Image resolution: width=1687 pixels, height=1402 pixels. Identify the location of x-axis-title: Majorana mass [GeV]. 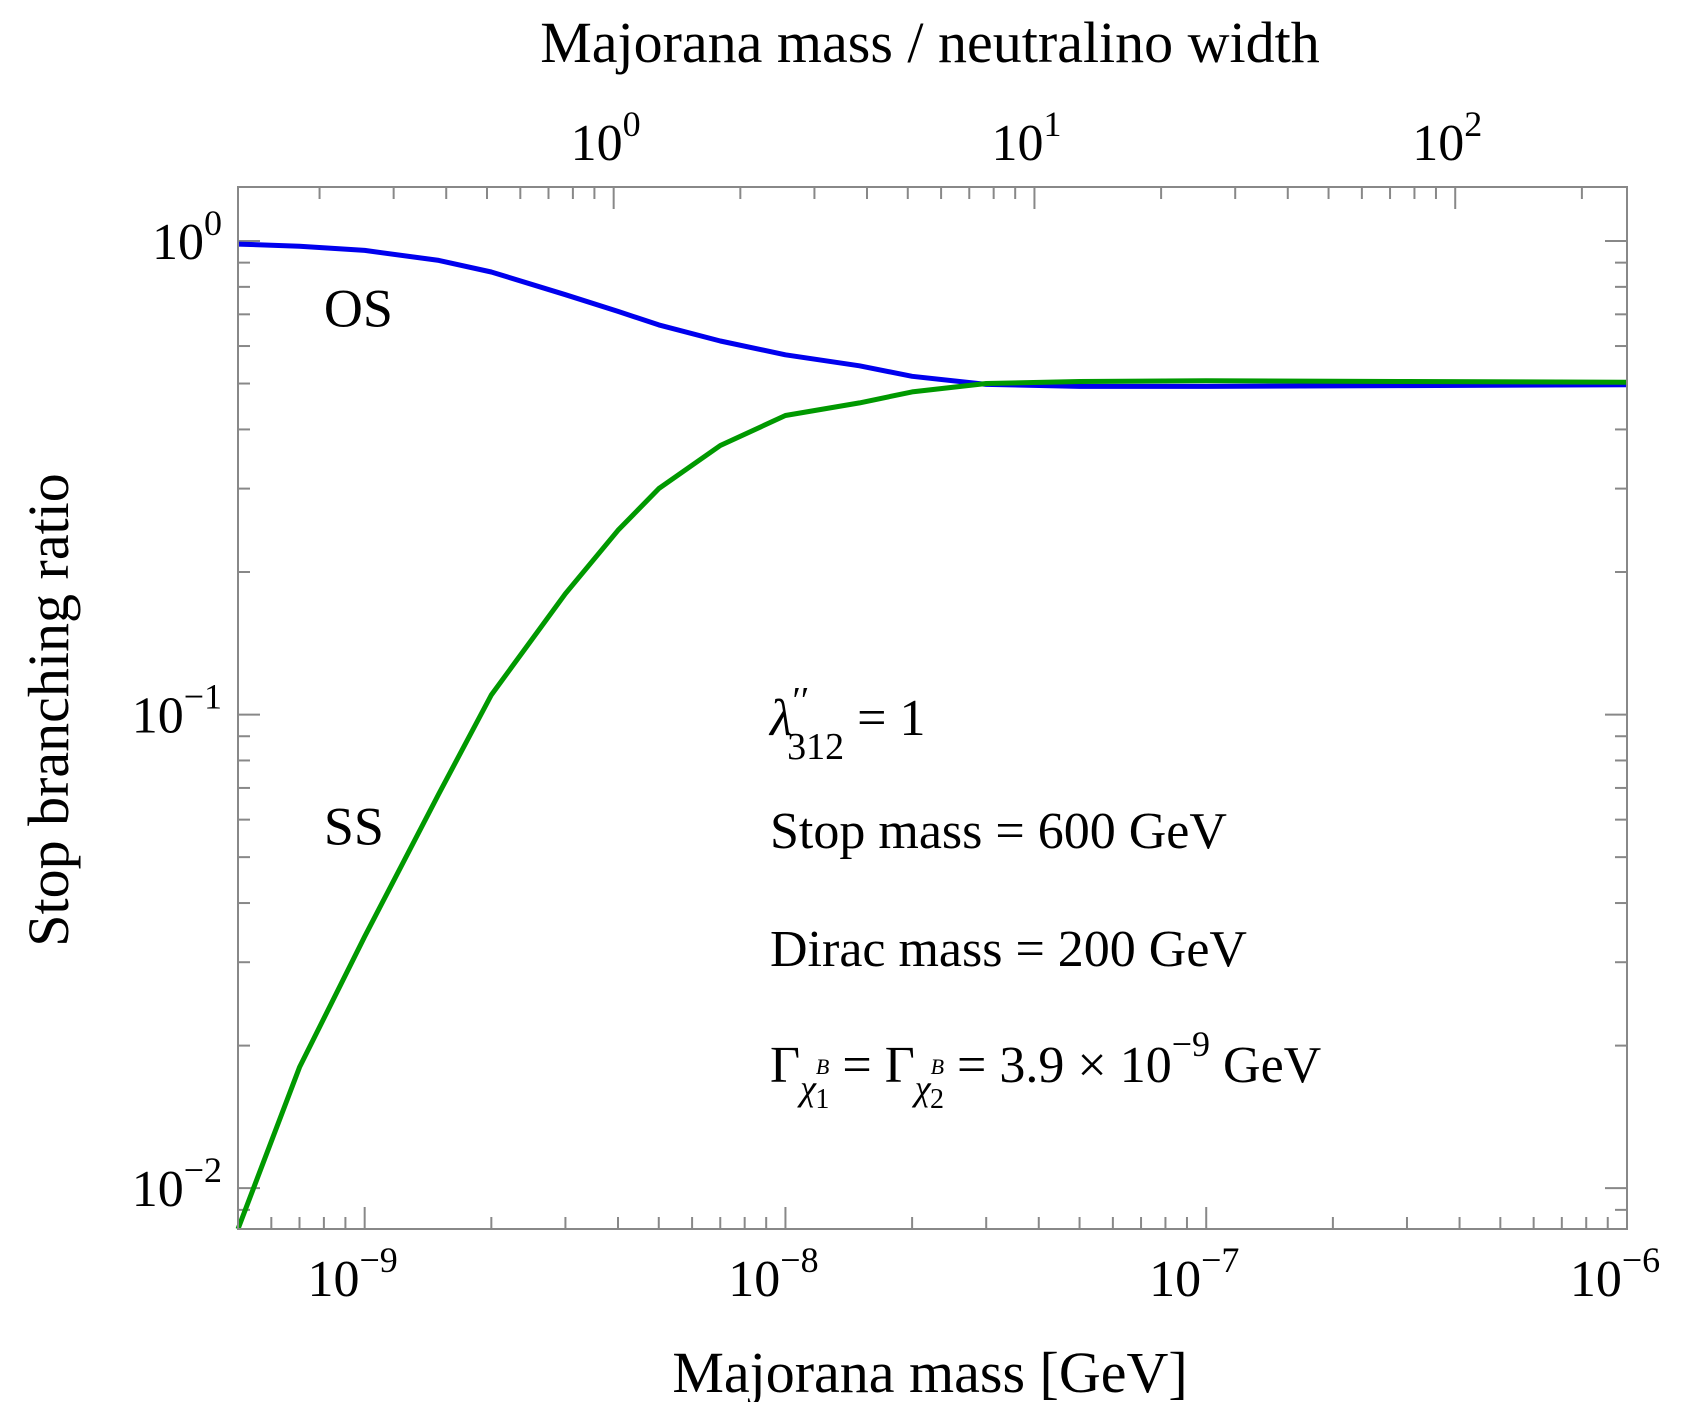
(929, 1371).